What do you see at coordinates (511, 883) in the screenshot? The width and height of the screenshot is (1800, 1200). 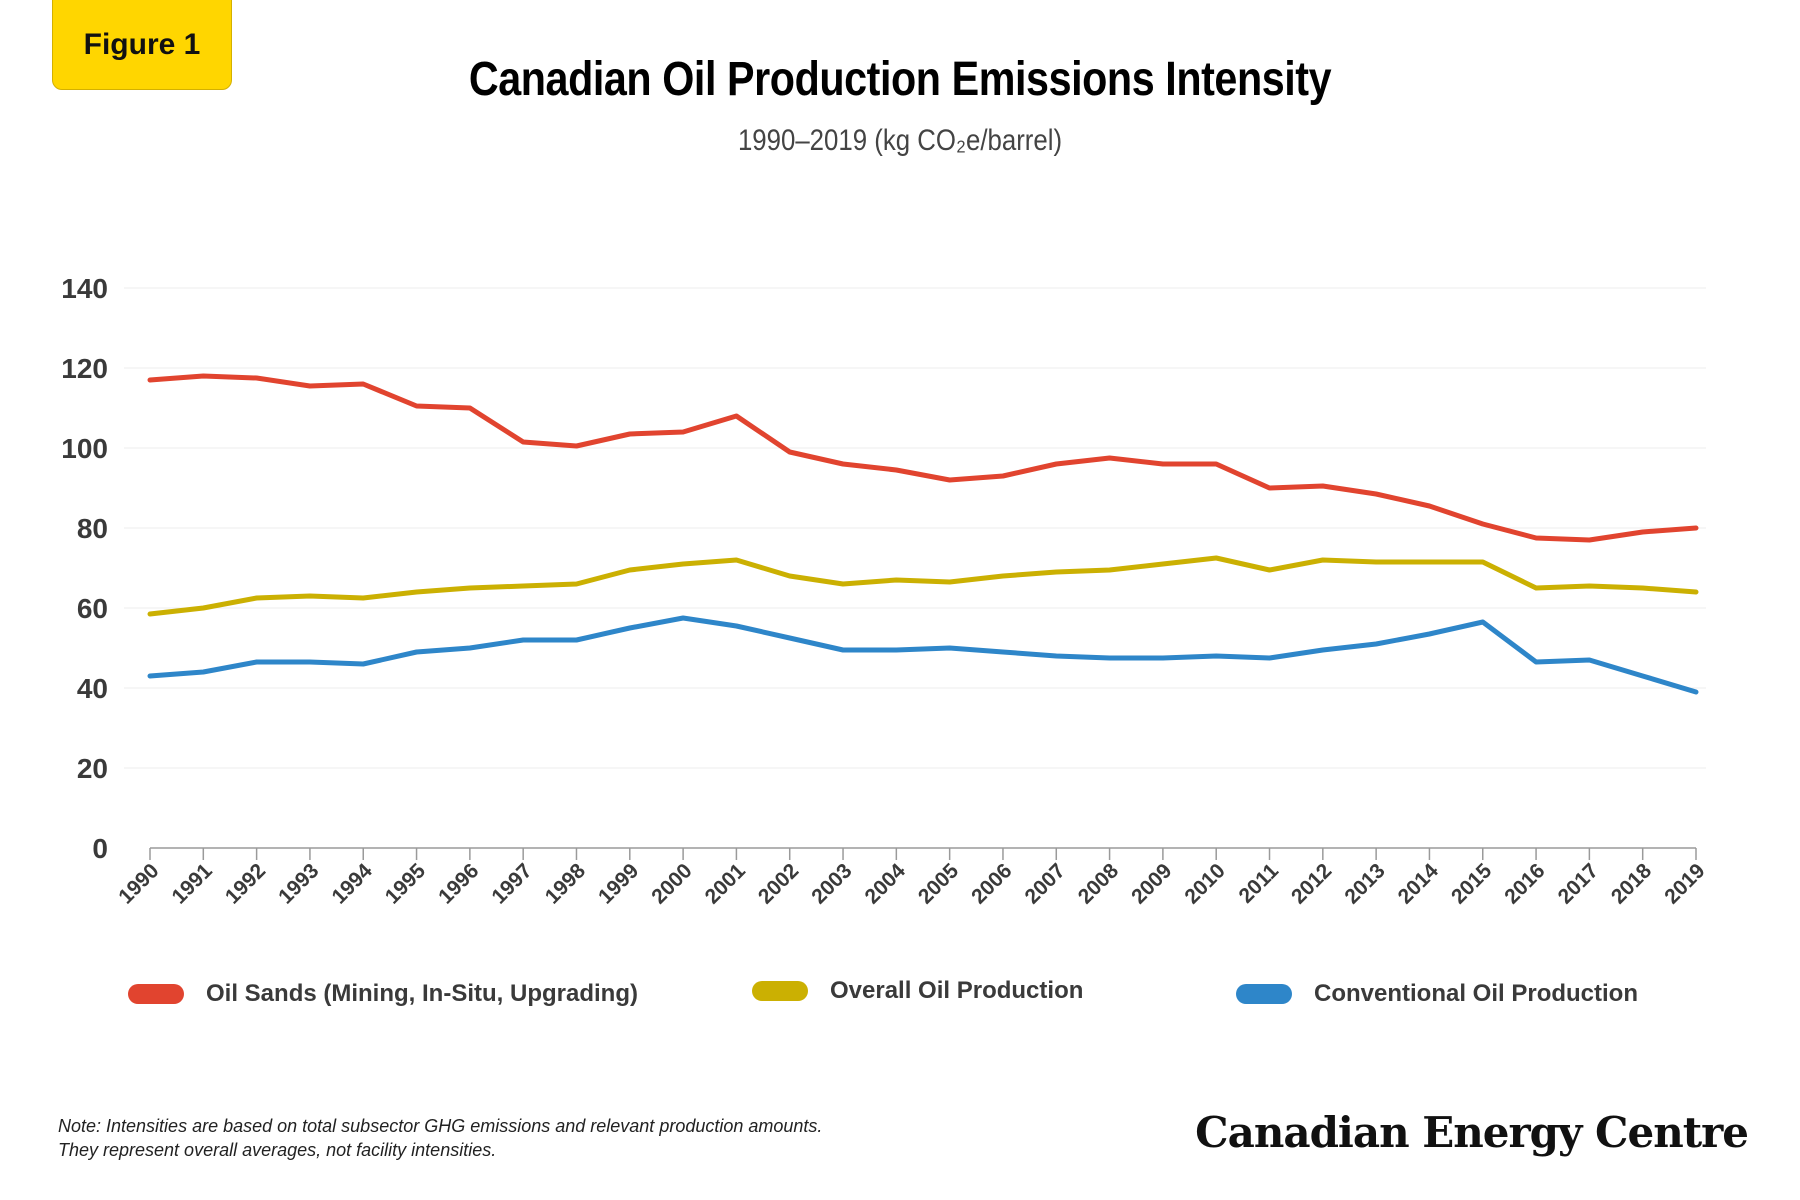 I see `x-tick-label-1997: 1997` at bounding box center [511, 883].